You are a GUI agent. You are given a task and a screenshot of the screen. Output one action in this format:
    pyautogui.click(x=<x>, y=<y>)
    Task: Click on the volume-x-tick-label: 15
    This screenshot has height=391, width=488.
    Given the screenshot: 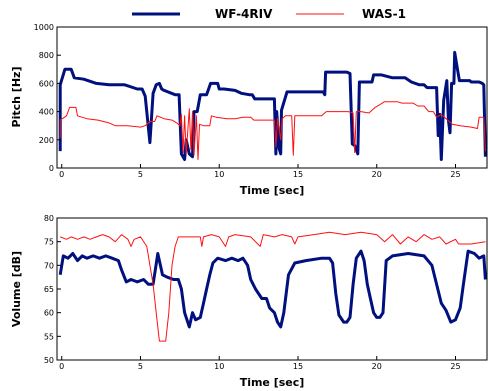 What is the action you would take?
    pyautogui.click(x=298, y=366)
    